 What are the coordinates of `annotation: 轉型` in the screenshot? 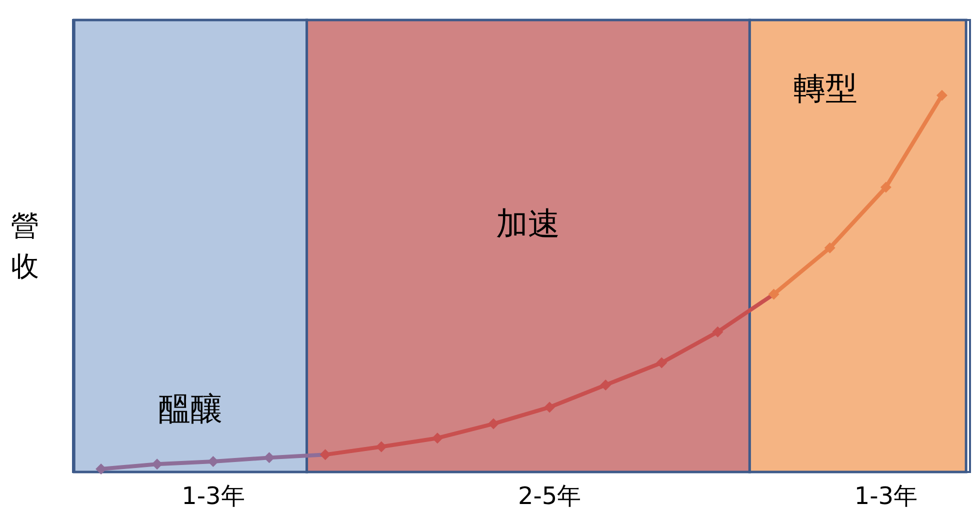 It's located at (825, 87).